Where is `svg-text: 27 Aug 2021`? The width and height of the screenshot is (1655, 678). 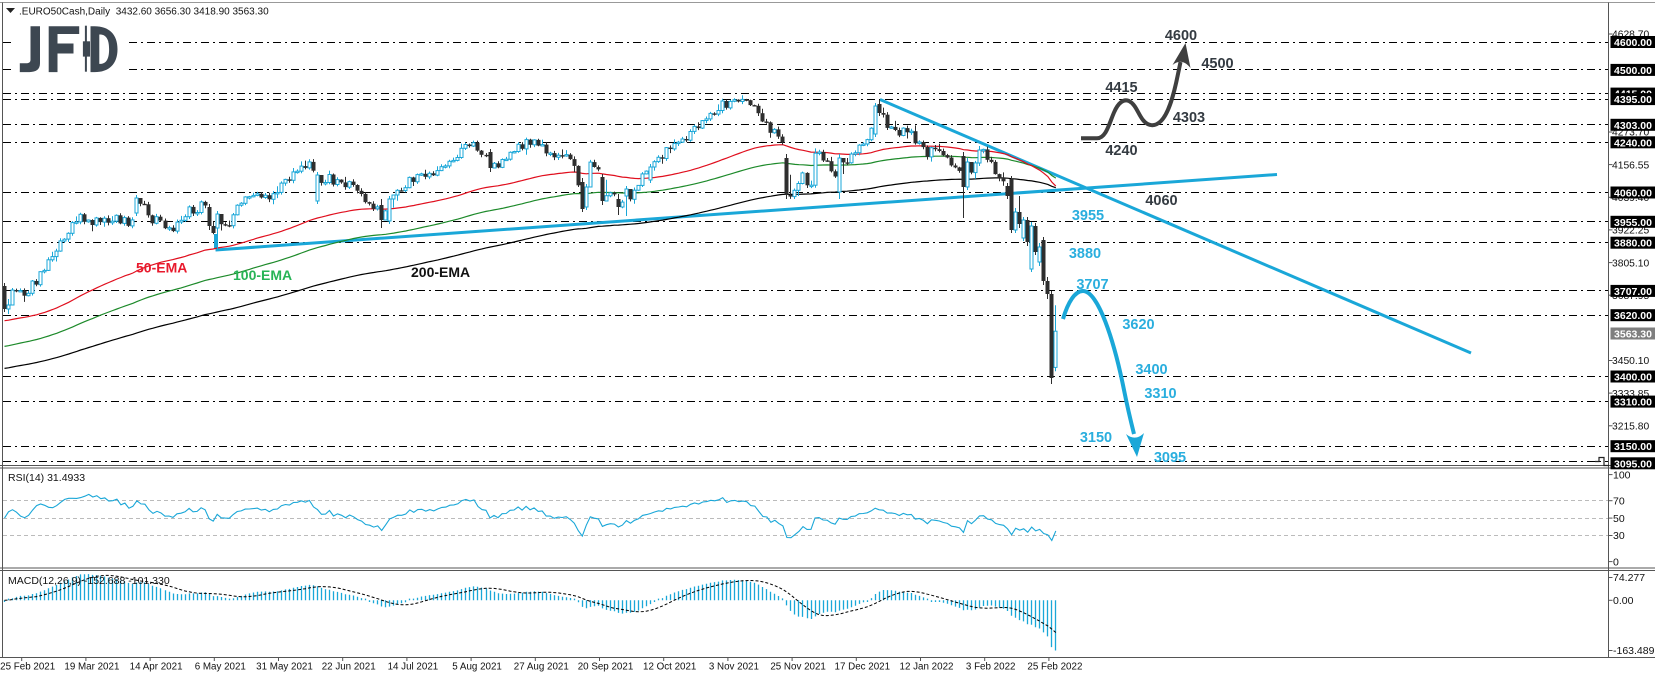 svg-text: 27 Aug 2021 is located at coordinates (541, 667).